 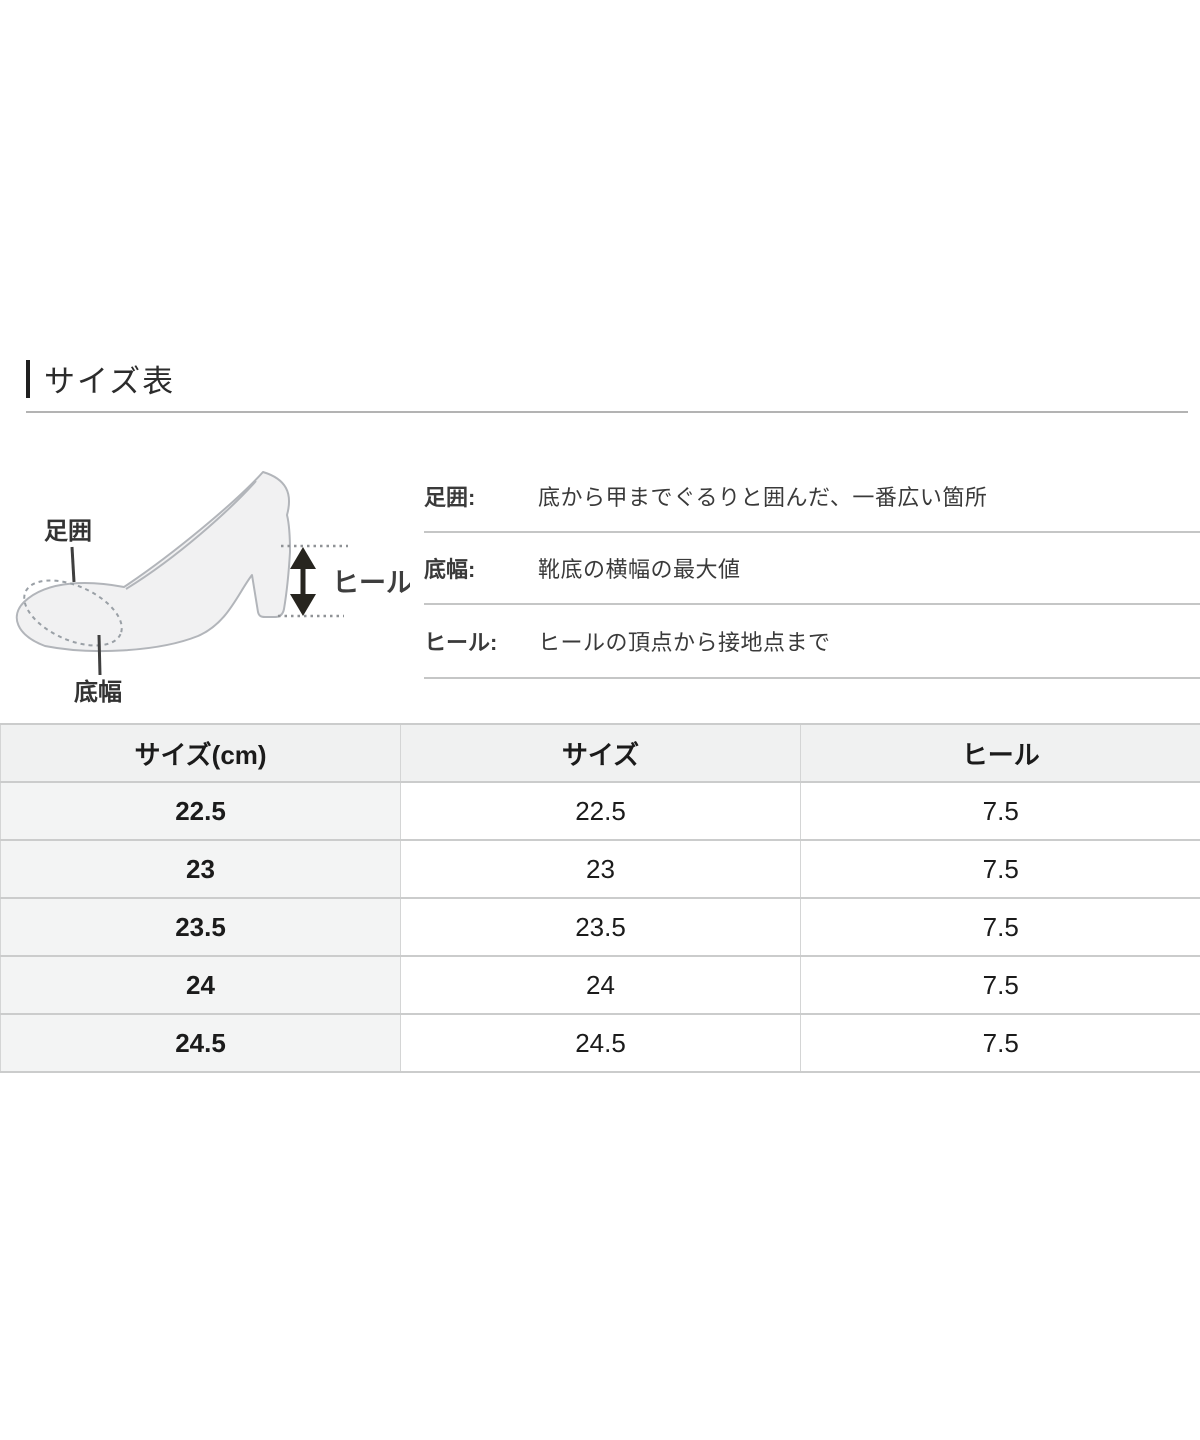 I want to click on table-row: 24 24 7.5, so click(x=600, y=985).